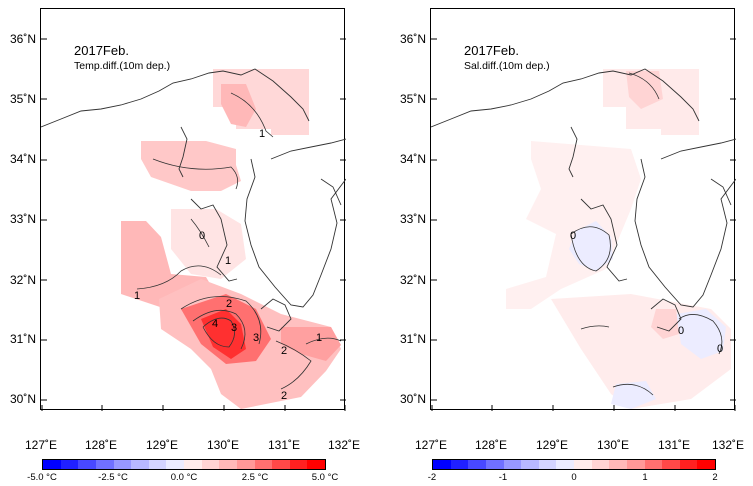 This screenshot has width=753, height=486. What do you see at coordinates (633, 395) in the screenshot?
I see `anomaly-area-negative-south` at bounding box center [633, 395].